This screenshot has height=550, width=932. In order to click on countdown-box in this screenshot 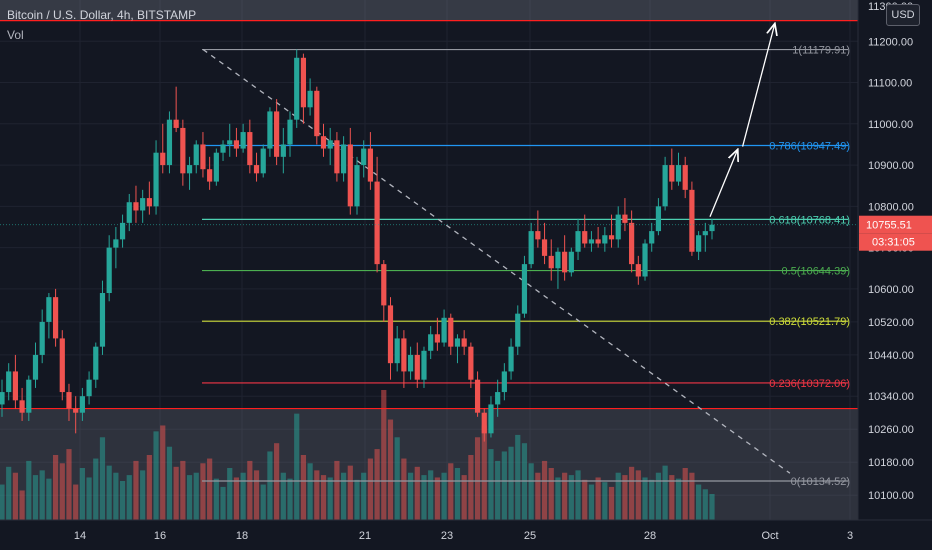, I will do `click(895, 242)`.